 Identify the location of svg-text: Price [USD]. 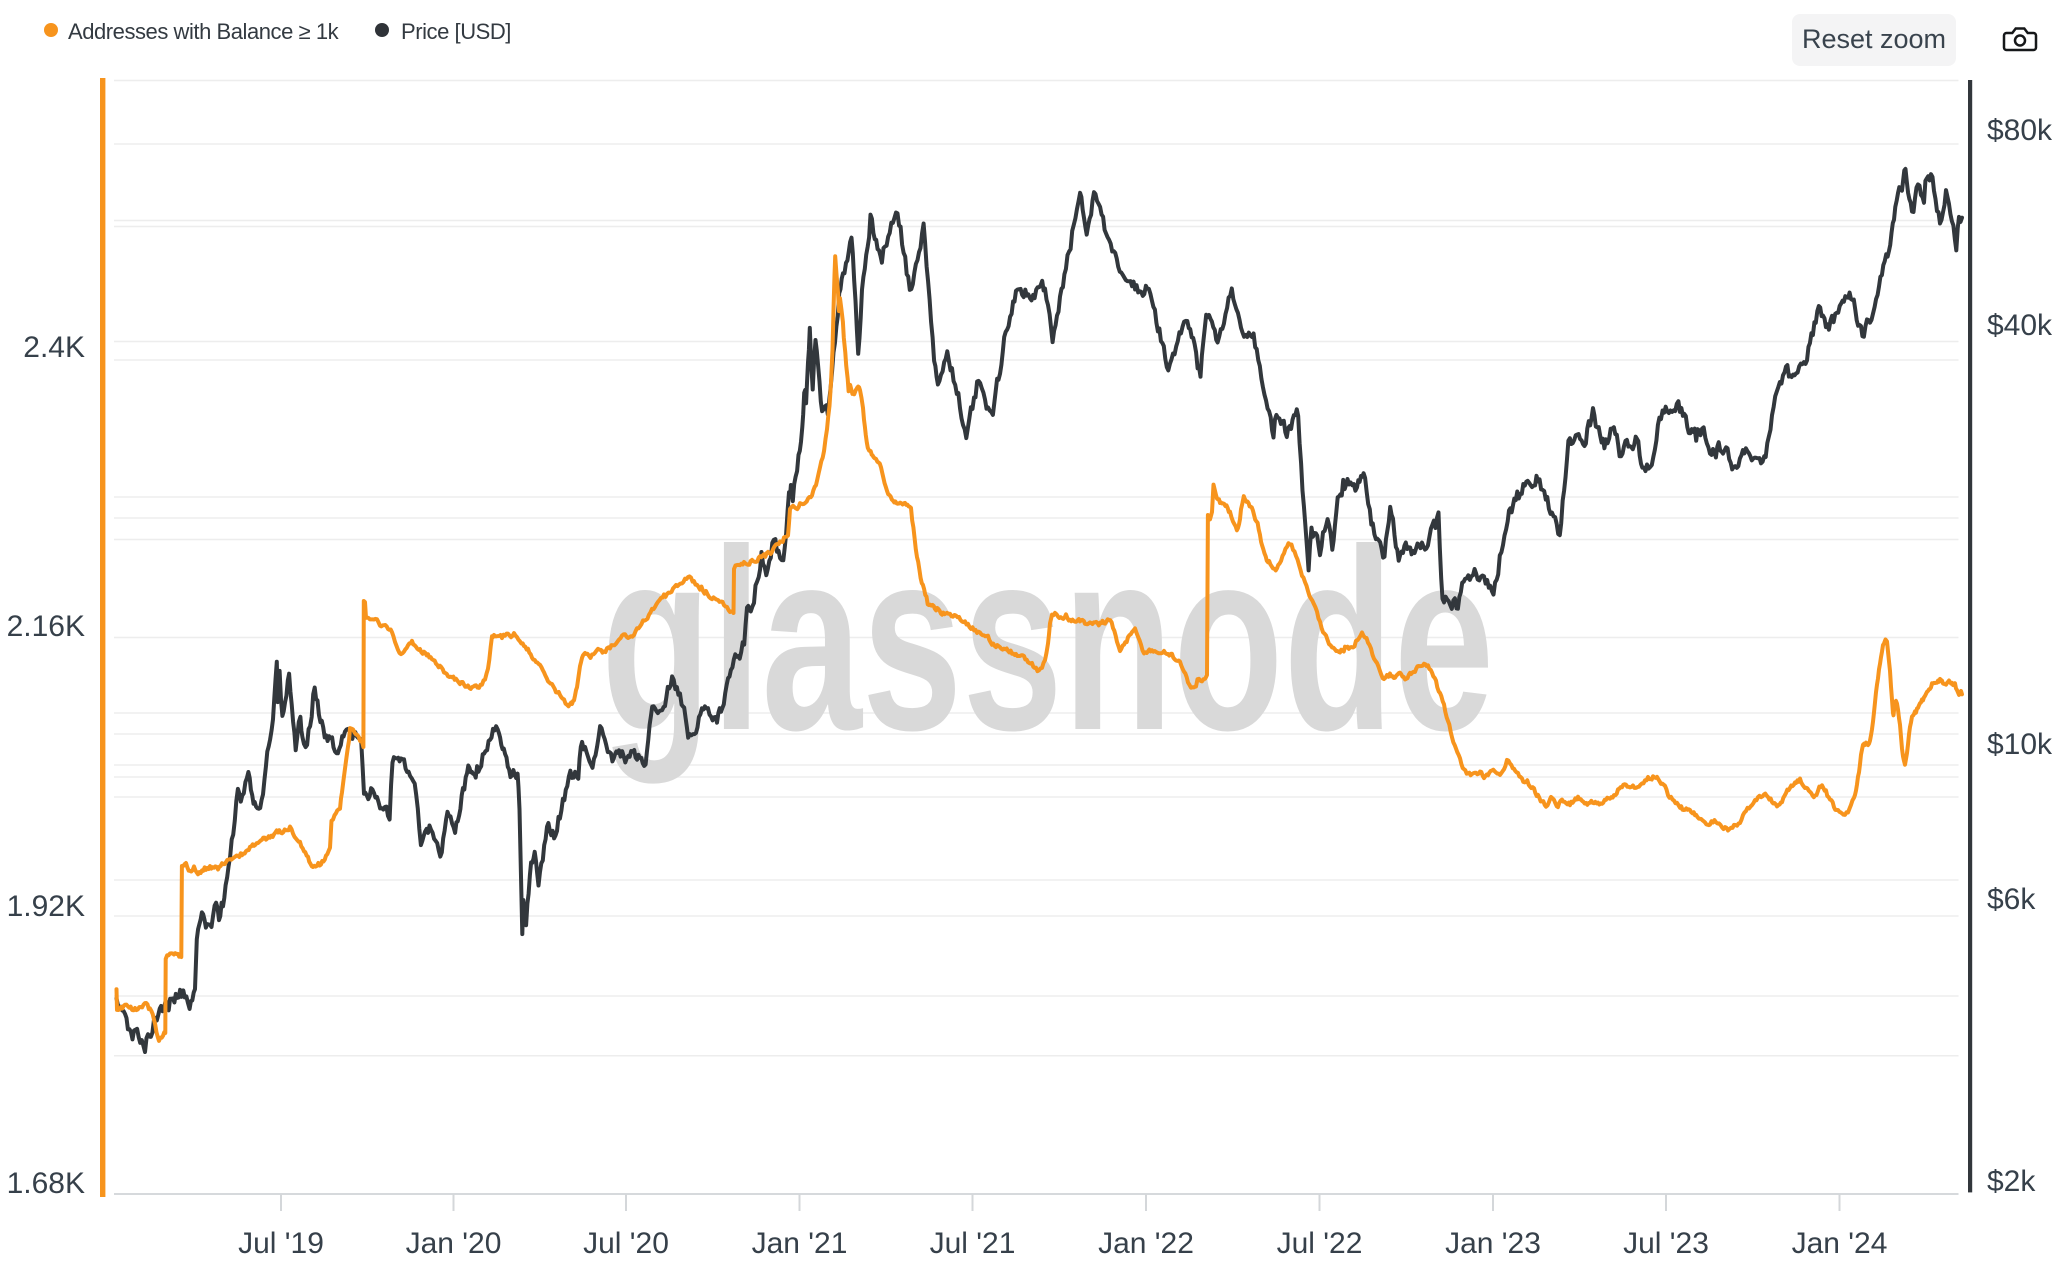
(456, 31).